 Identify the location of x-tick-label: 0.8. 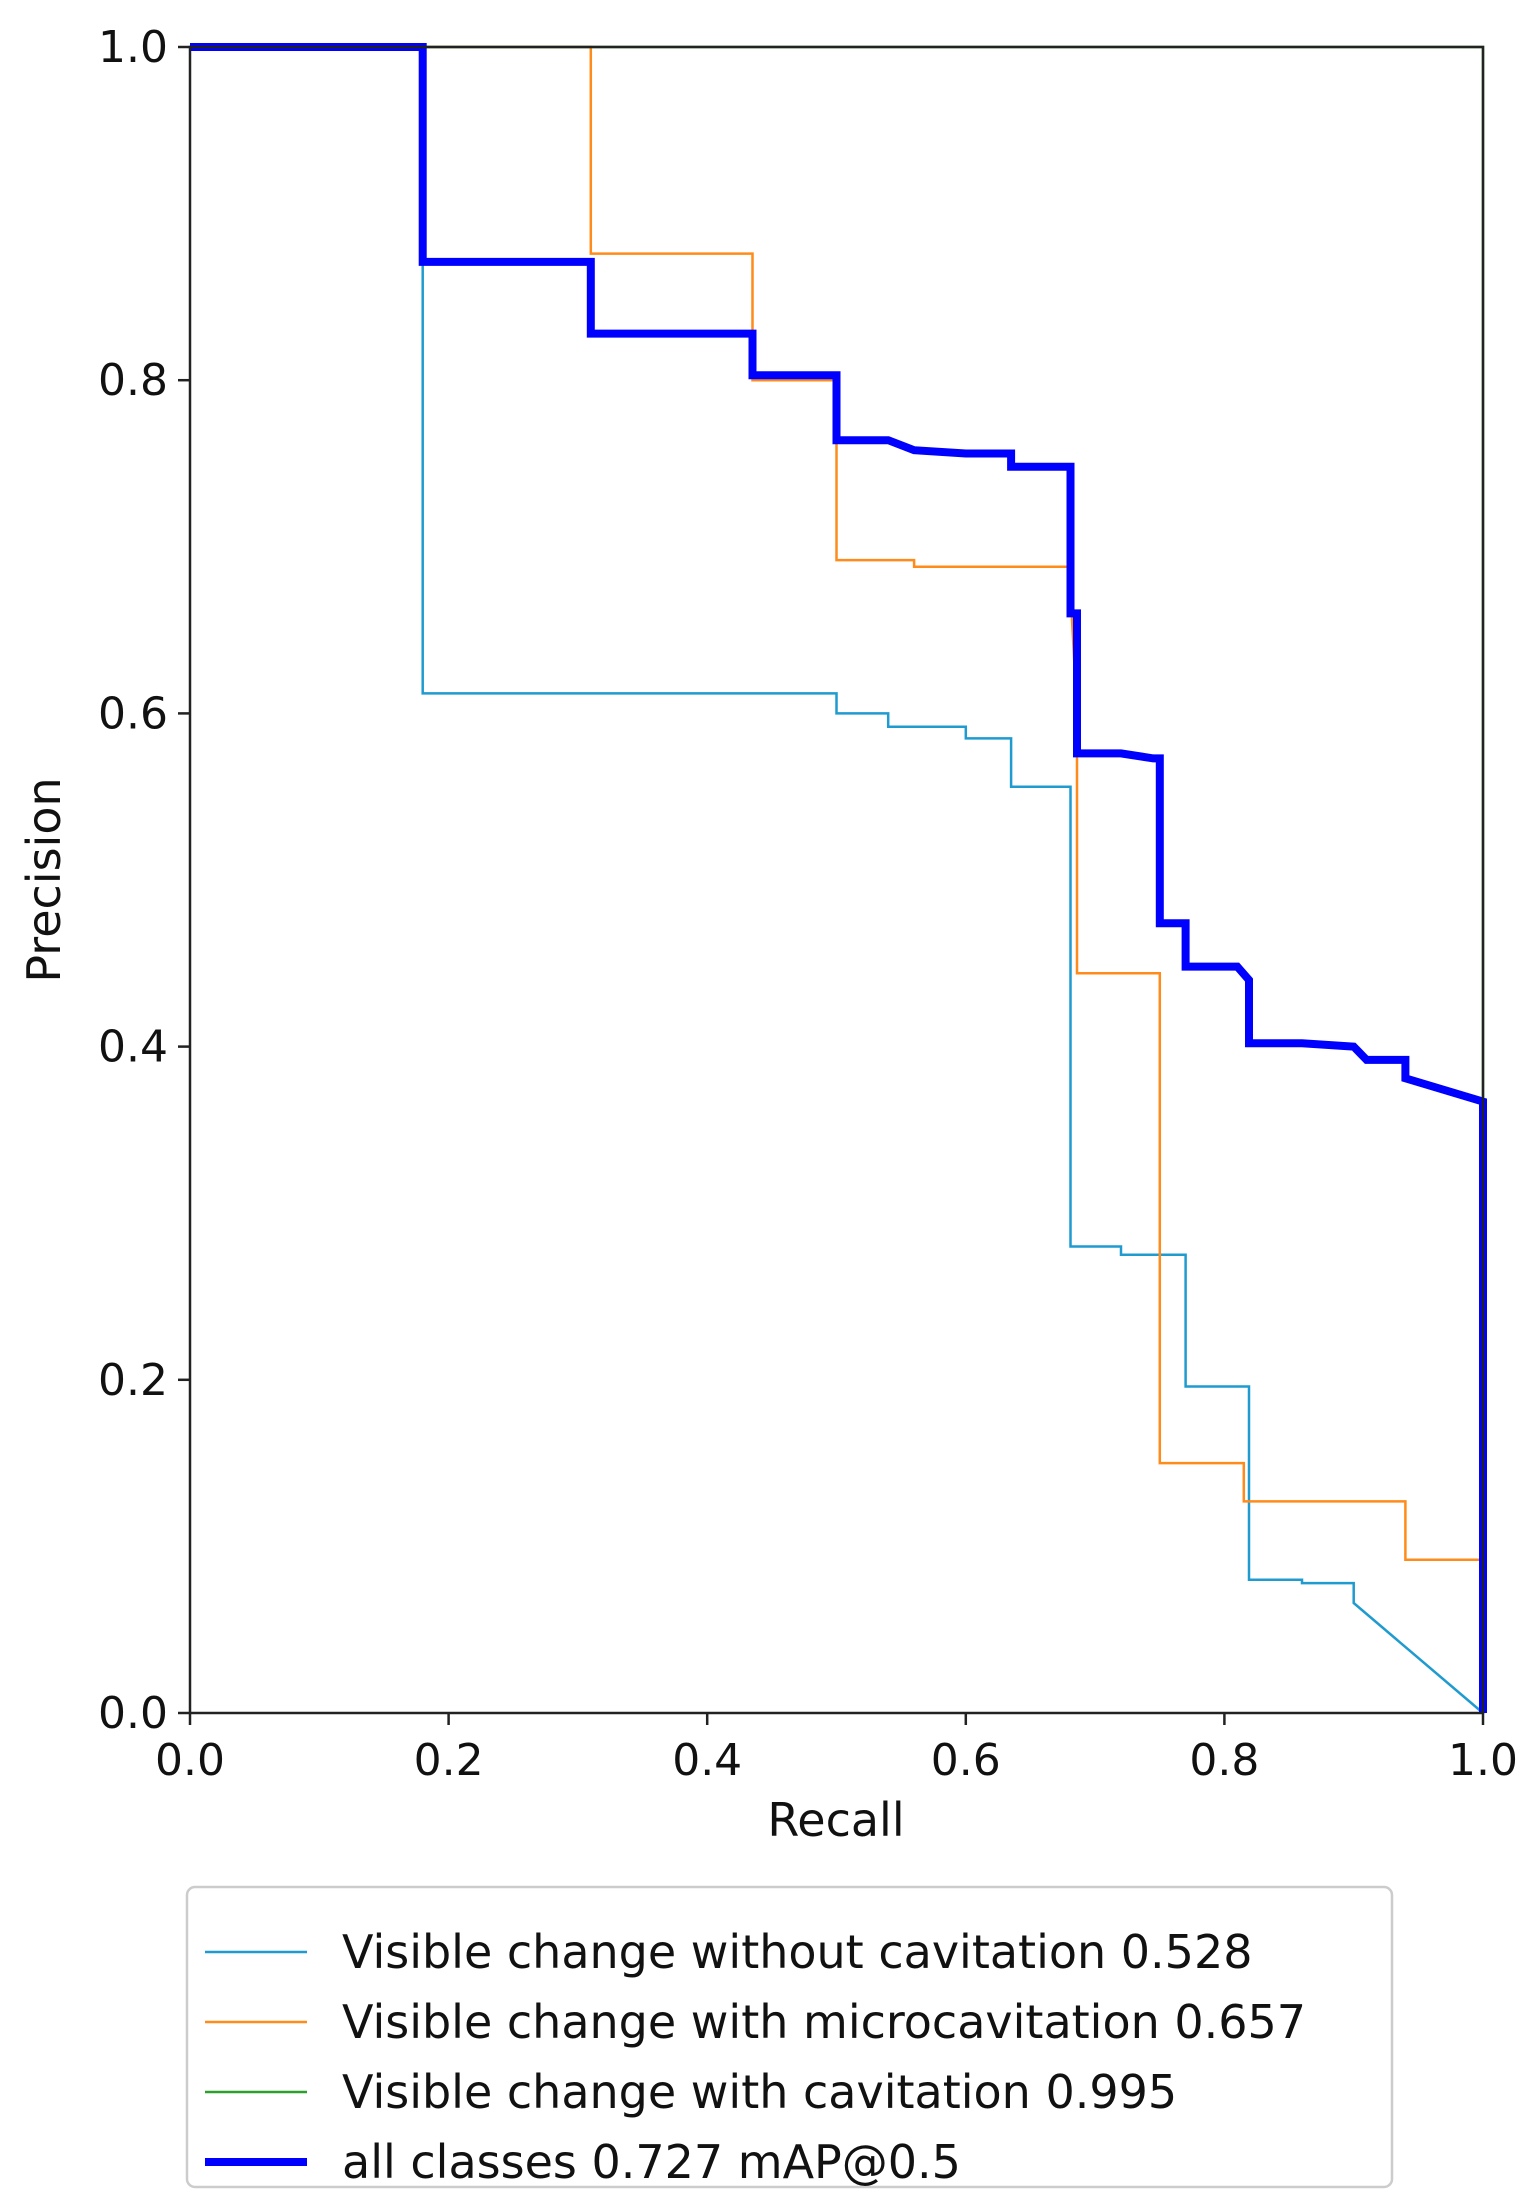
(1224, 1760).